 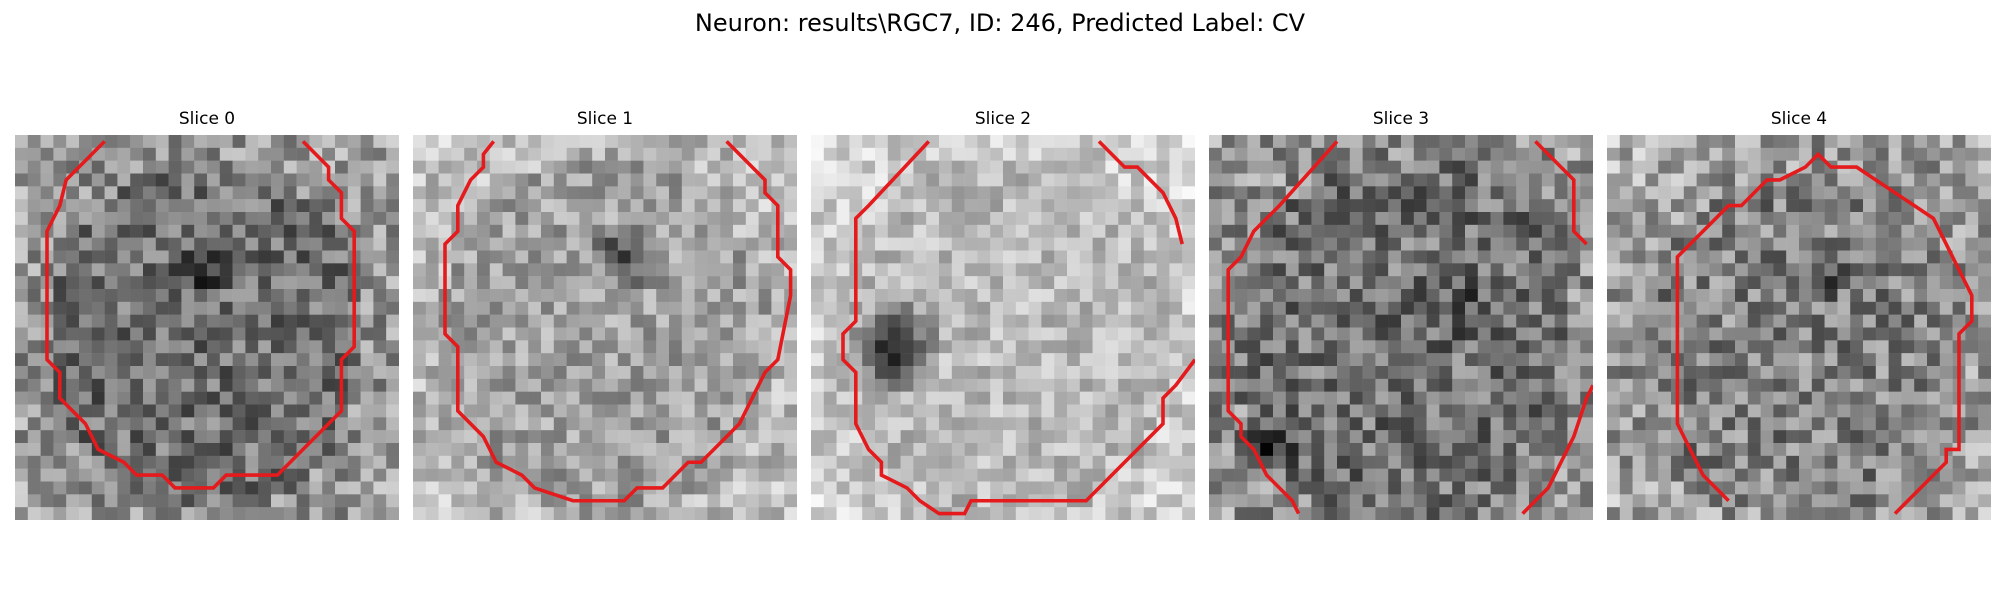 What do you see at coordinates (605, 119) in the screenshot?
I see `slice-title: Slice 1` at bounding box center [605, 119].